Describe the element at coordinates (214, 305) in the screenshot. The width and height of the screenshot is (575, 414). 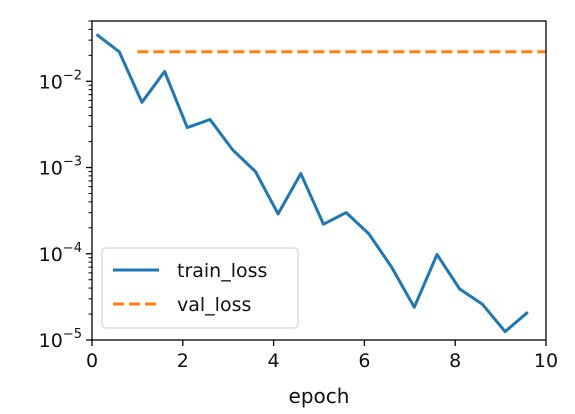
I see `legend-label-val-loss: val_loss` at that location.